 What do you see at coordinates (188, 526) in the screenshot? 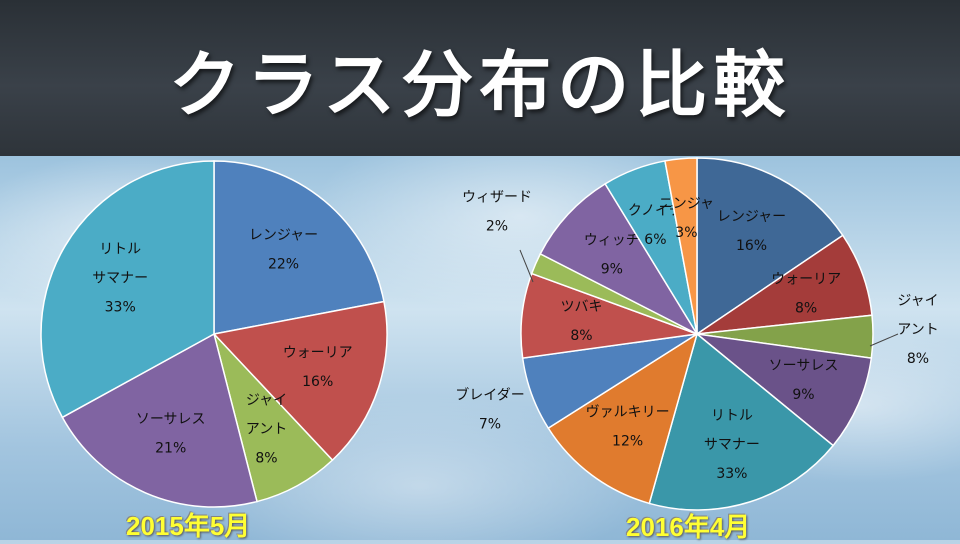
I see `chart1-date-label: 2015年5月` at bounding box center [188, 526].